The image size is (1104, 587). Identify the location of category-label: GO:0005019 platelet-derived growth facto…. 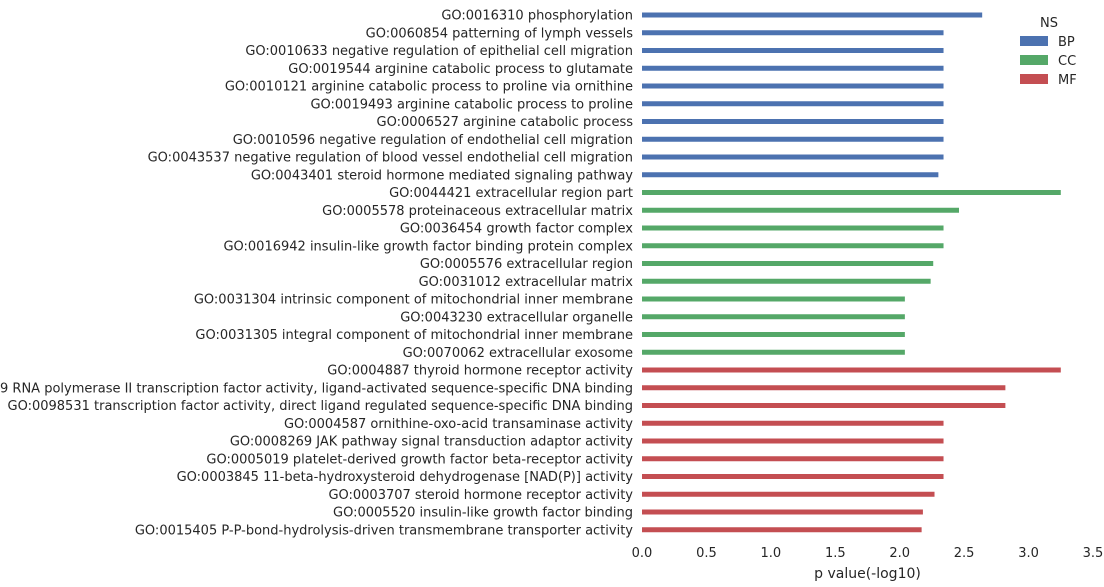
(419, 459).